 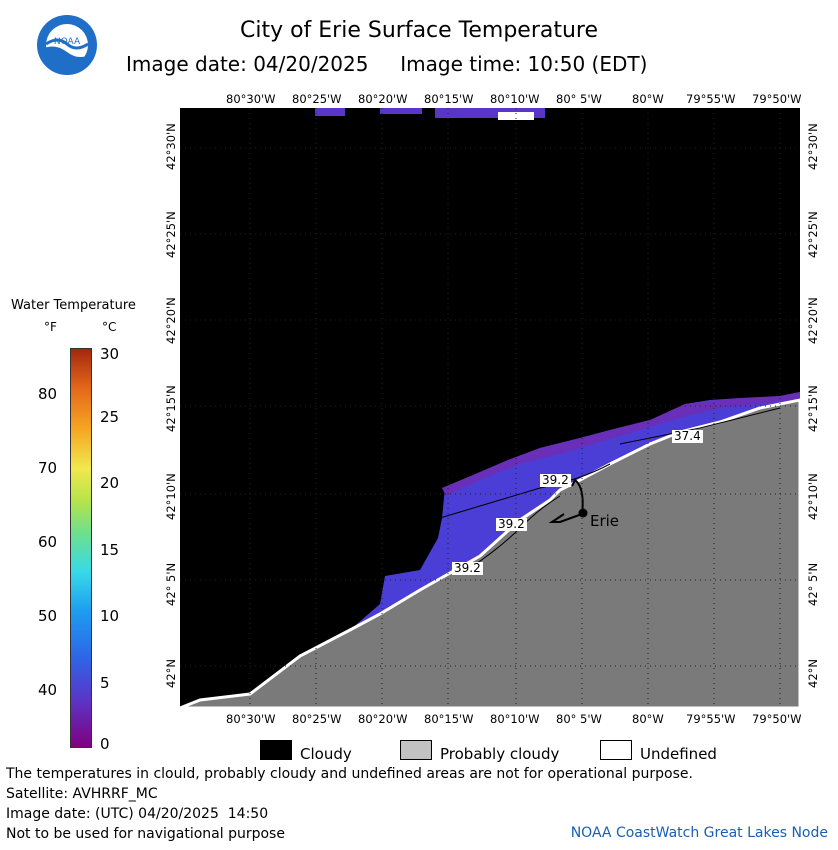 I want to click on f-tick: 40, so click(x=48, y=690).